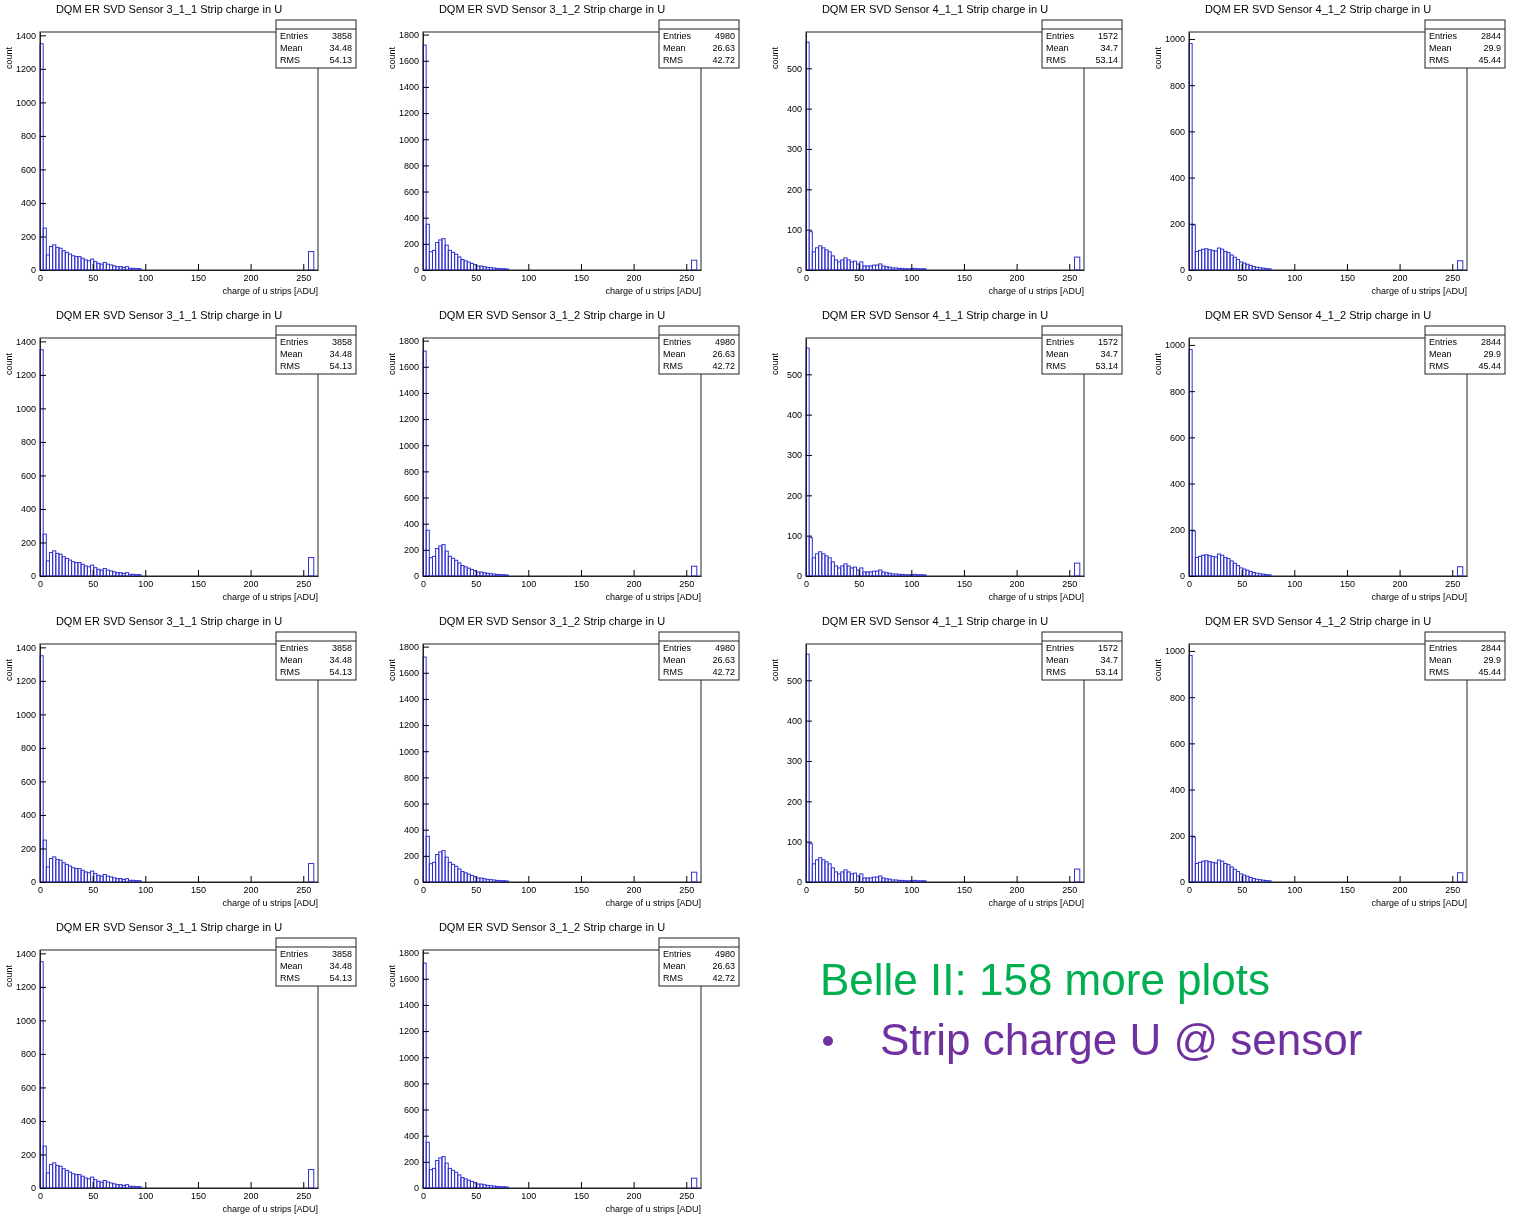 The width and height of the screenshot is (1531, 1226). I want to click on text: 26.63, so click(723, 48).